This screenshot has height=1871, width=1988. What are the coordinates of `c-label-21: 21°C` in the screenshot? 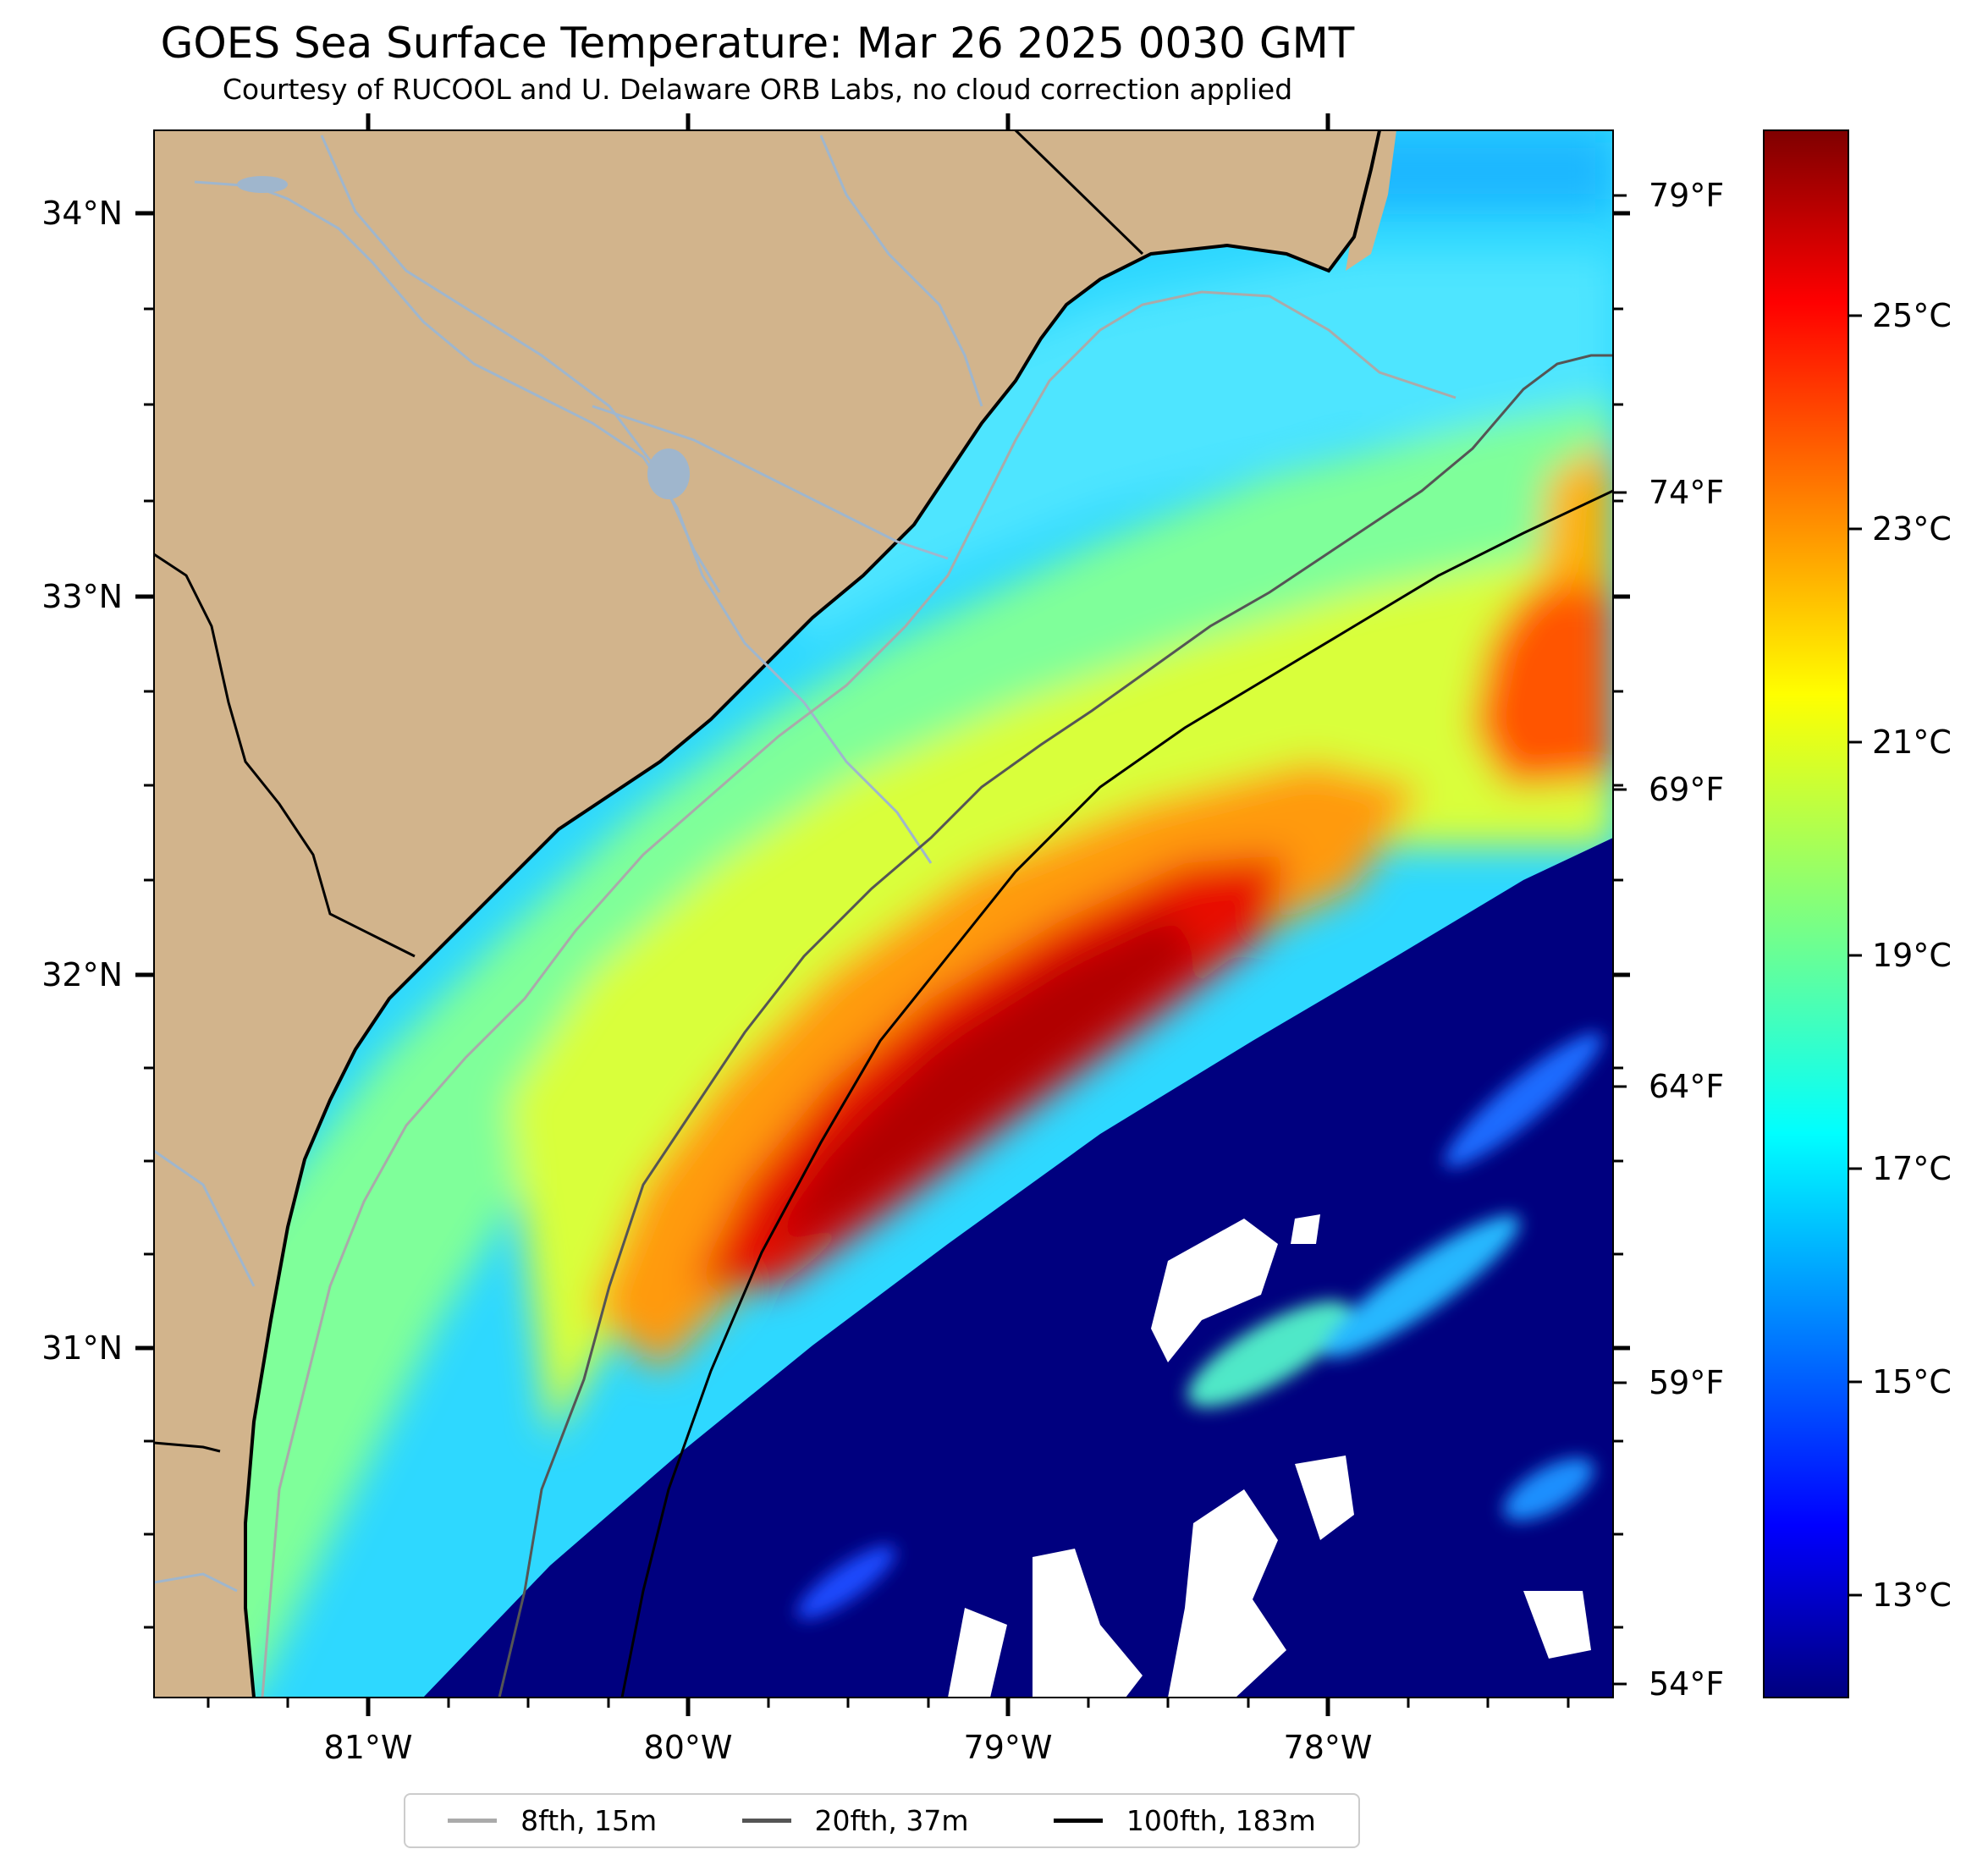 It's located at (1912, 743).